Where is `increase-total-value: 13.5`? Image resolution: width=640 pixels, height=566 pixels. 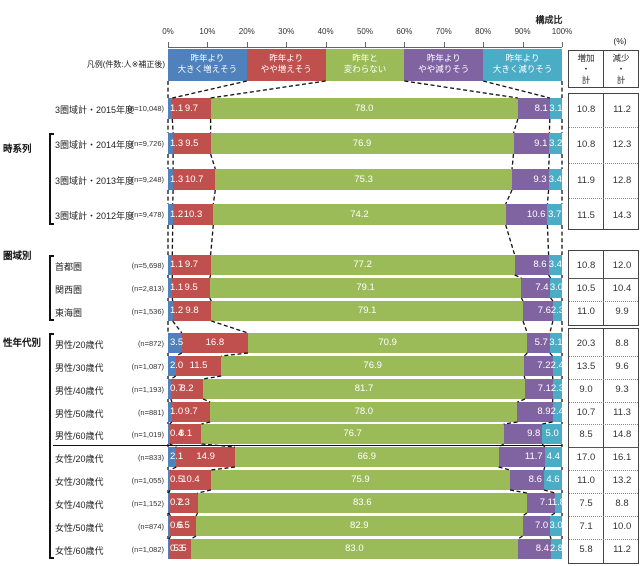
increase-total-value: 13.5 is located at coordinates (586, 366).